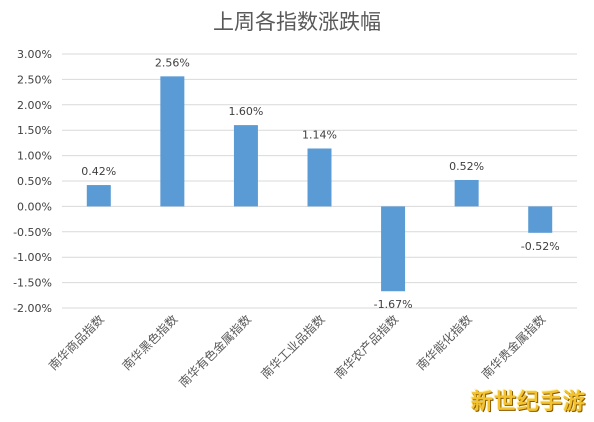  I want to click on y-tick-label: 3.00%, so click(34, 54).